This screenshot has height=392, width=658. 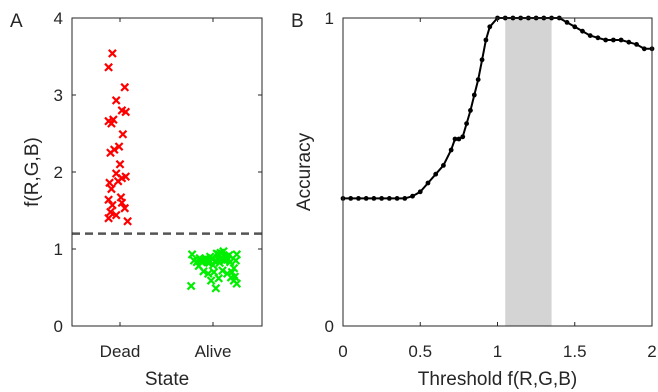 What do you see at coordinates (575, 351) in the screenshot?
I see `x-tick-label: 1.5` at bounding box center [575, 351].